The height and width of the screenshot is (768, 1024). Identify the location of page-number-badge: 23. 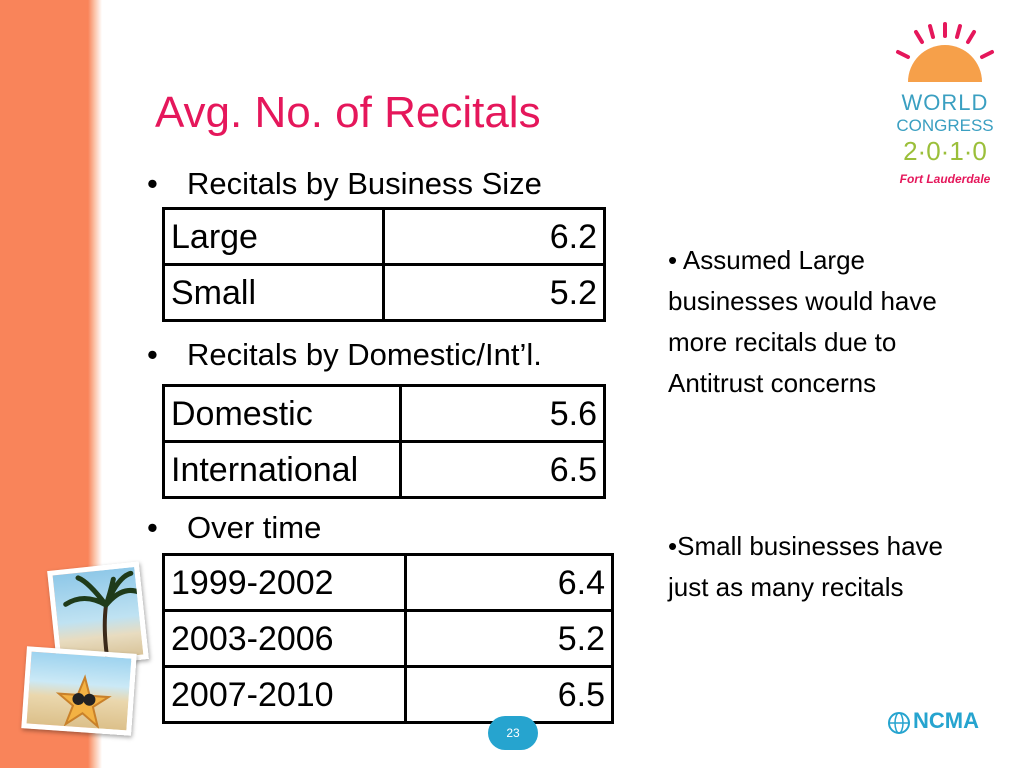
(513, 733).